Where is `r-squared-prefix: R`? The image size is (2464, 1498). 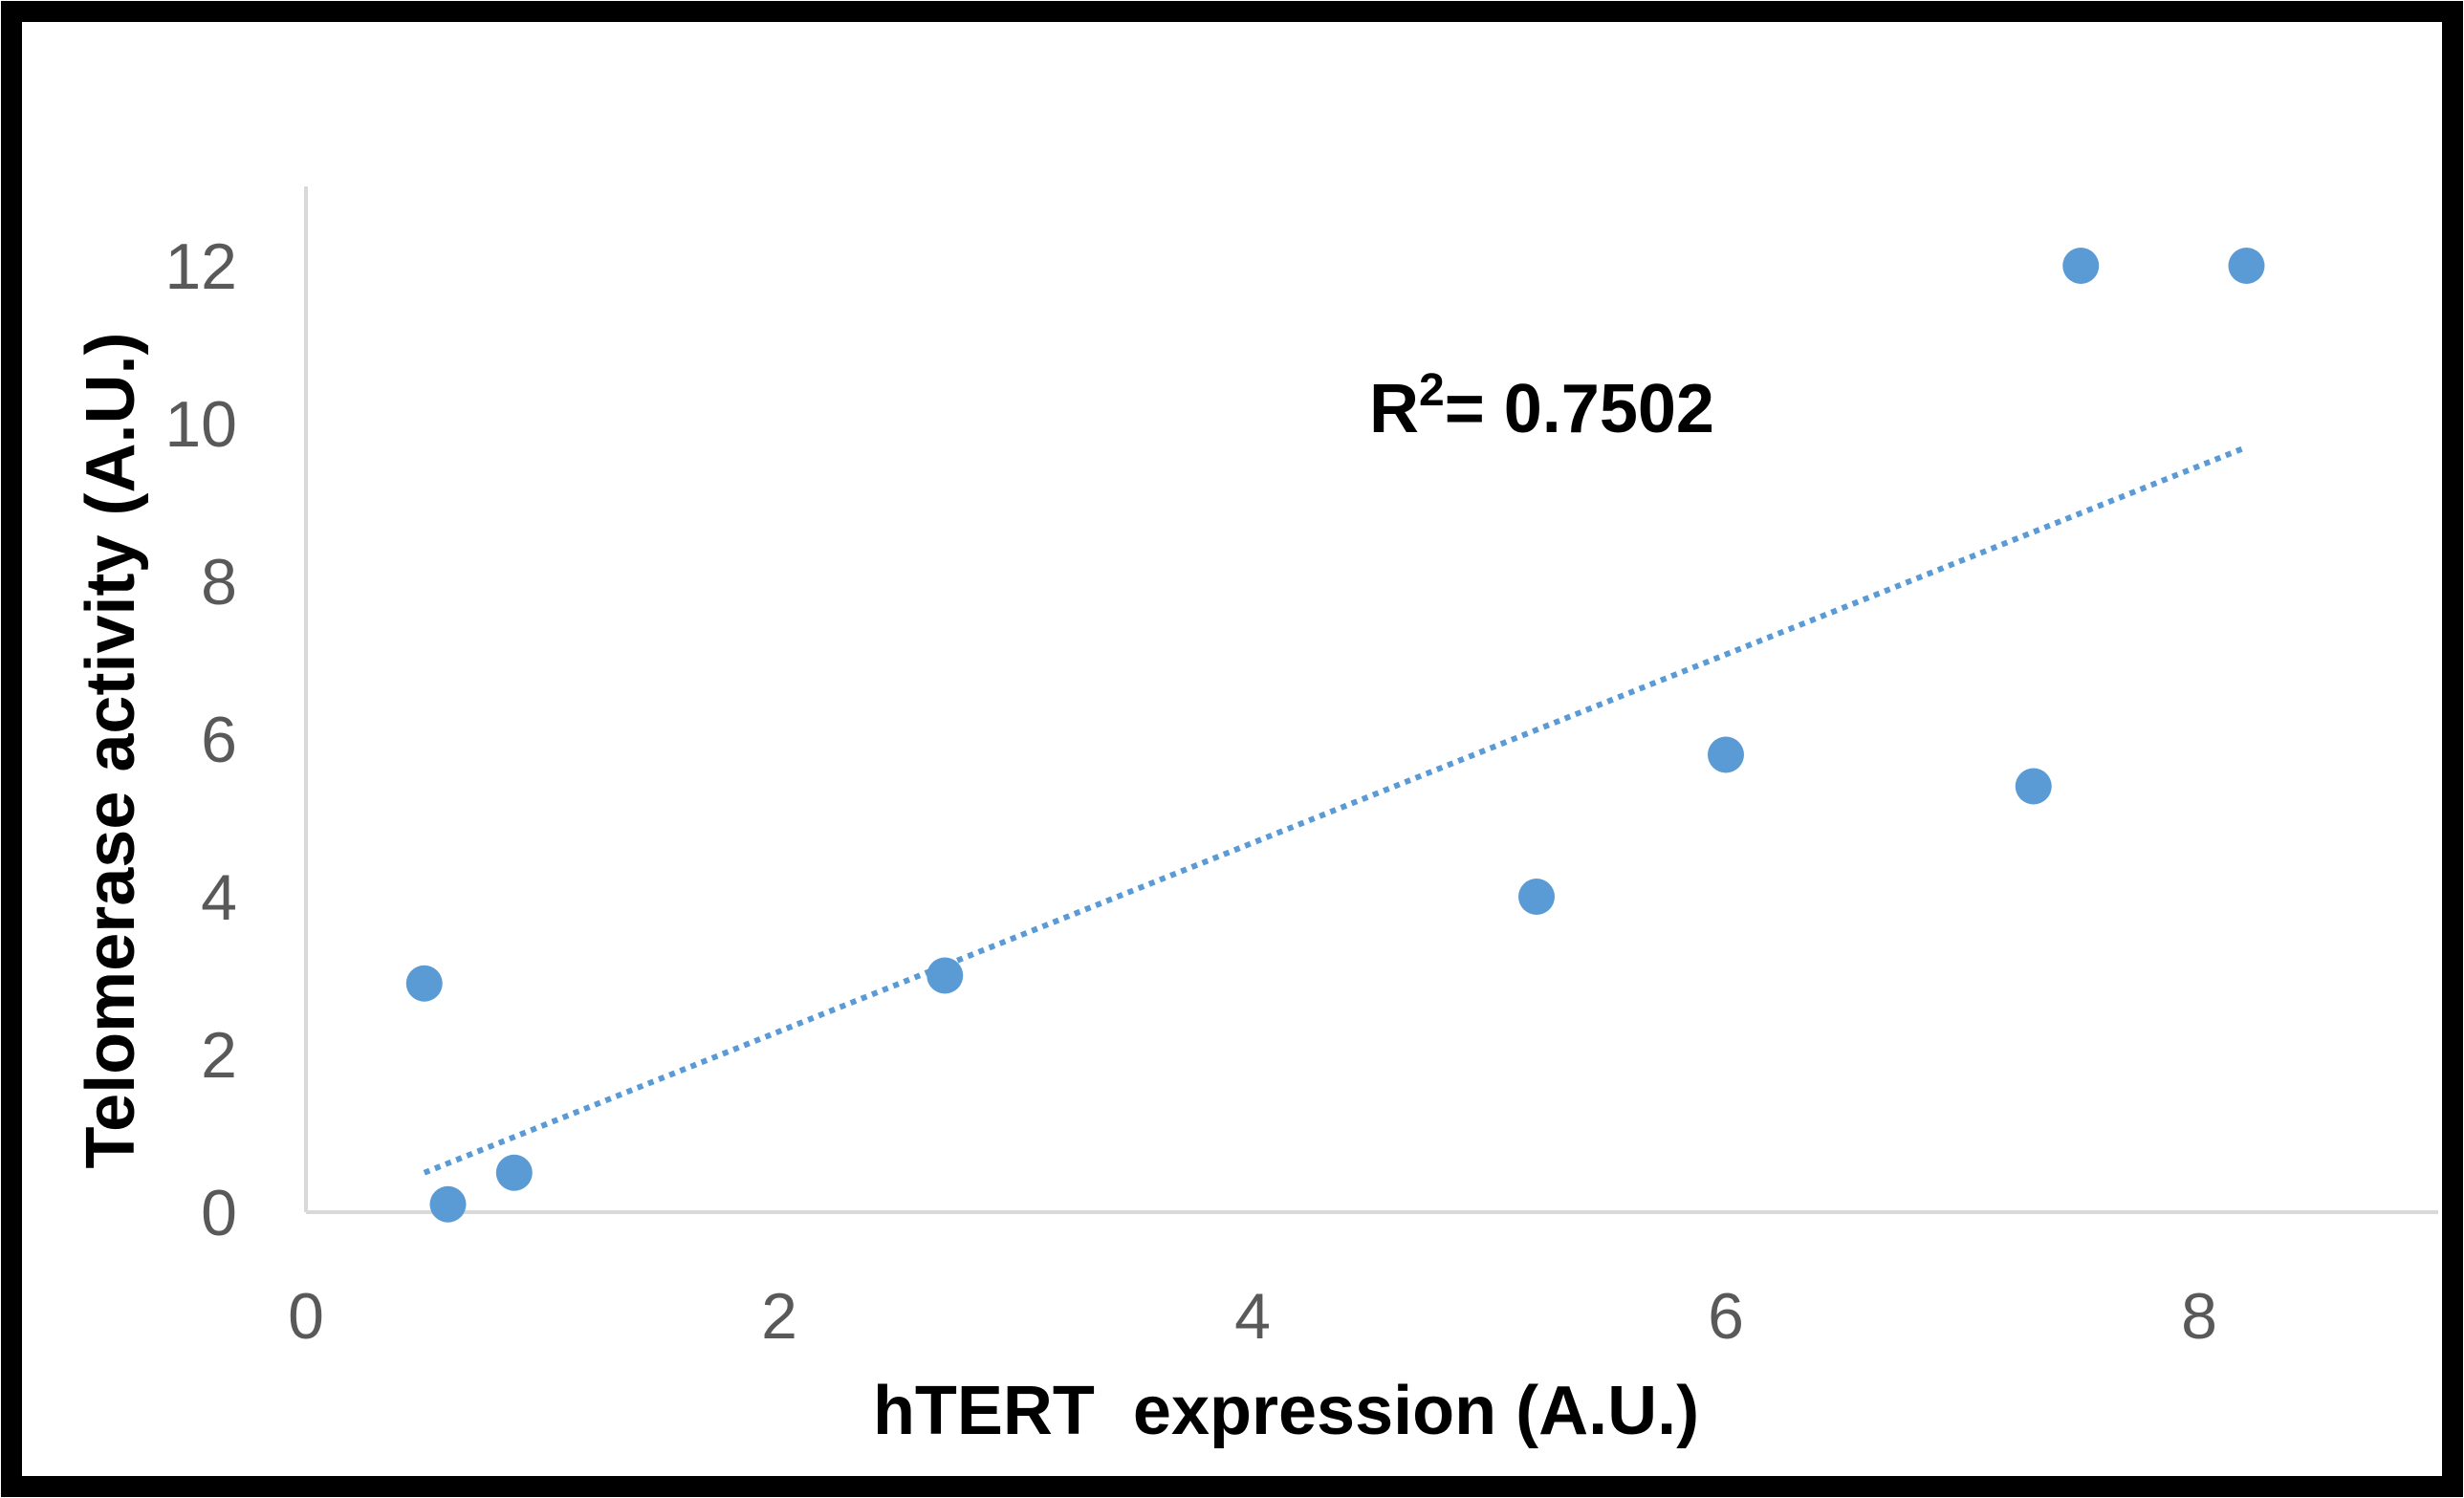
r-squared-prefix: R is located at coordinates (1394, 409).